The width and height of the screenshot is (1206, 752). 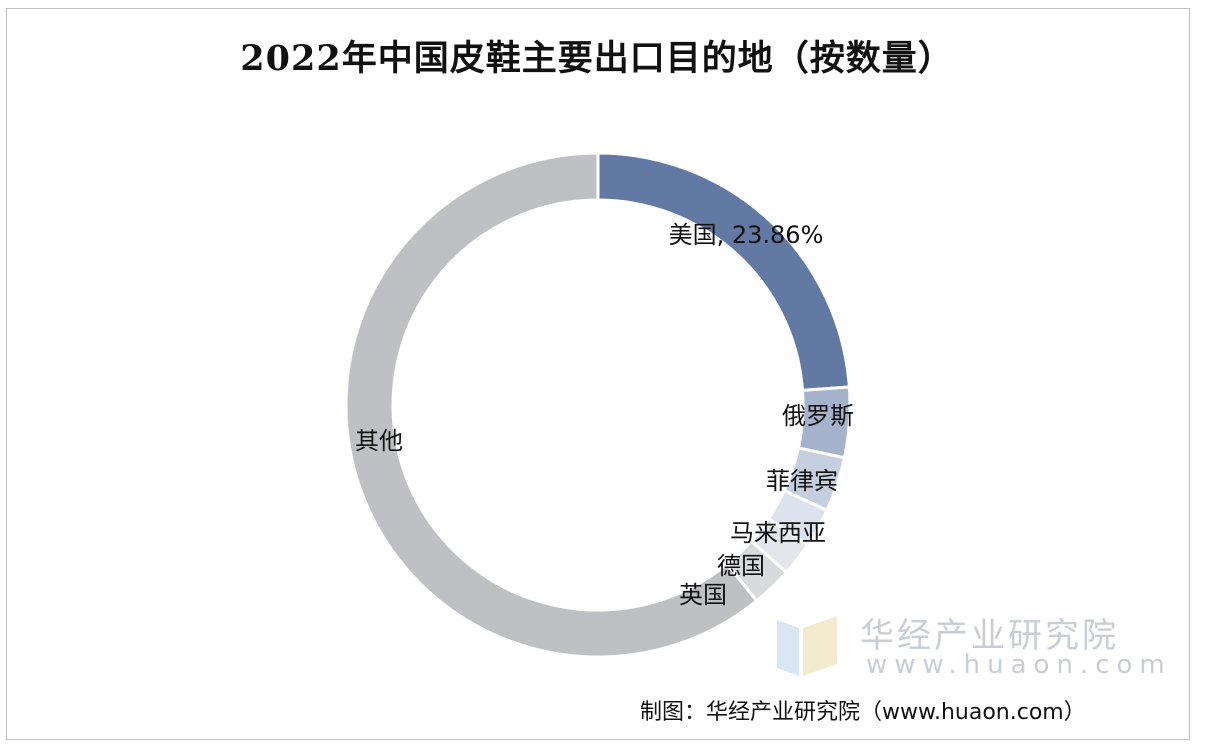 I want to click on watermark-name: 华经产业研究院, so click(x=989, y=636).